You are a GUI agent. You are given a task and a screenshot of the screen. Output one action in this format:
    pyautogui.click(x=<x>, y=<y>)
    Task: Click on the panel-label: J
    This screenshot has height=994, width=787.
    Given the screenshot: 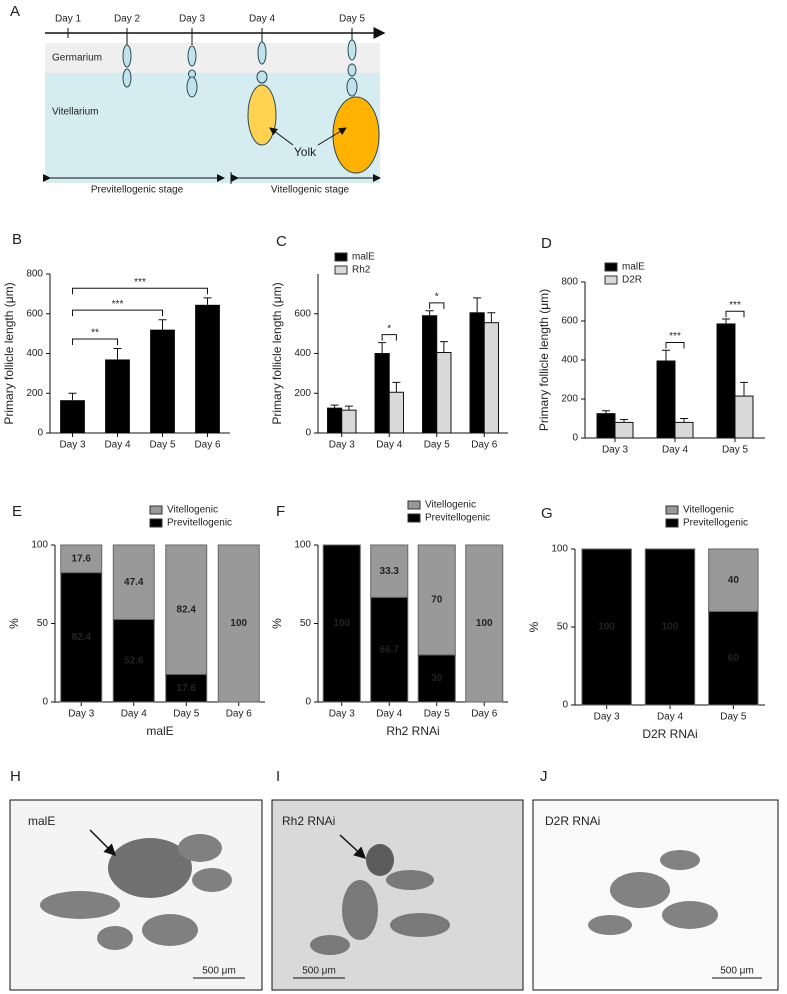 What is the action you would take?
    pyautogui.click(x=544, y=776)
    